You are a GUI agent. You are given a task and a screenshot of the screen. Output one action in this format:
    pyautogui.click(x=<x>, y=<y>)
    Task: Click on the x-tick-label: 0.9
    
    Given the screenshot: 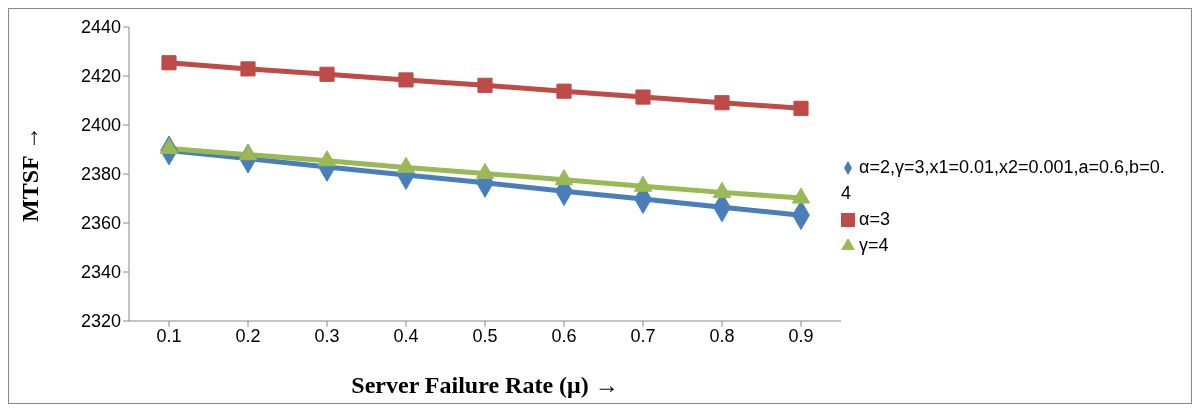 What is the action you would take?
    pyautogui.click(x=801, y=335)
    